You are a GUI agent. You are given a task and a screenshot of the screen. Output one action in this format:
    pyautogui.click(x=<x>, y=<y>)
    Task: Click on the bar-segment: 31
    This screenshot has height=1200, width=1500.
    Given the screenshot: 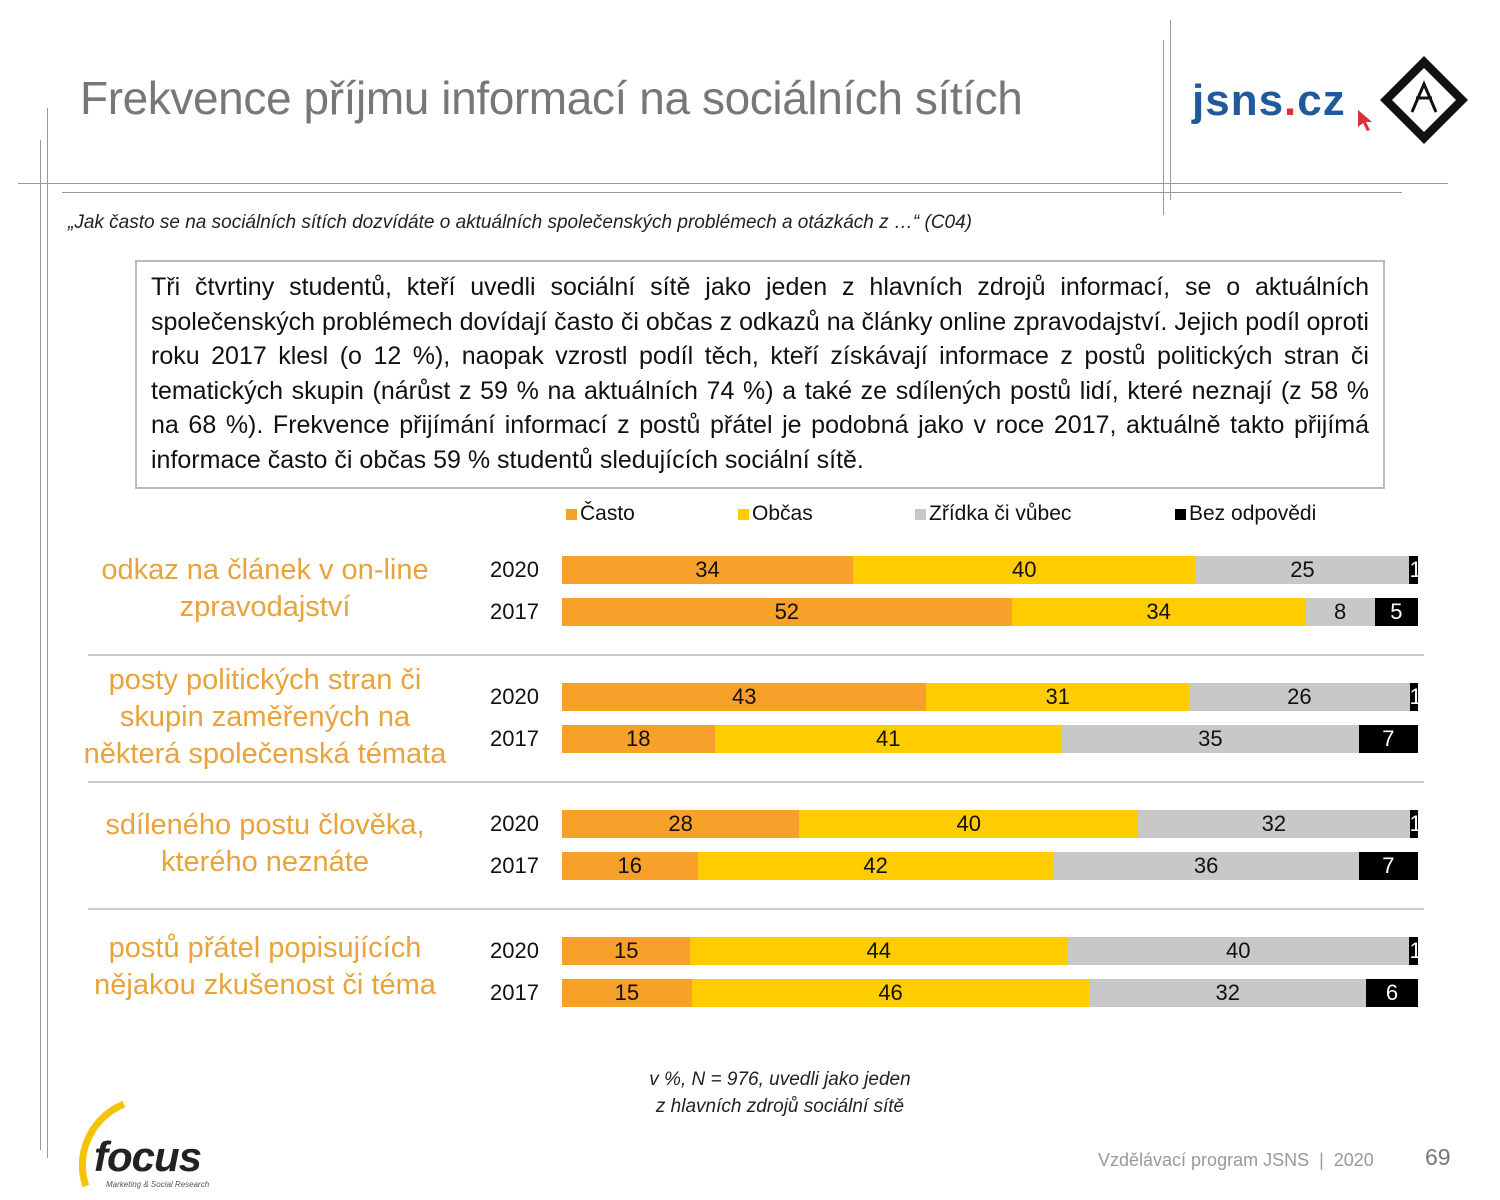 What is the action you would take?
    pyautogui.click(x=1058, y=697)
    